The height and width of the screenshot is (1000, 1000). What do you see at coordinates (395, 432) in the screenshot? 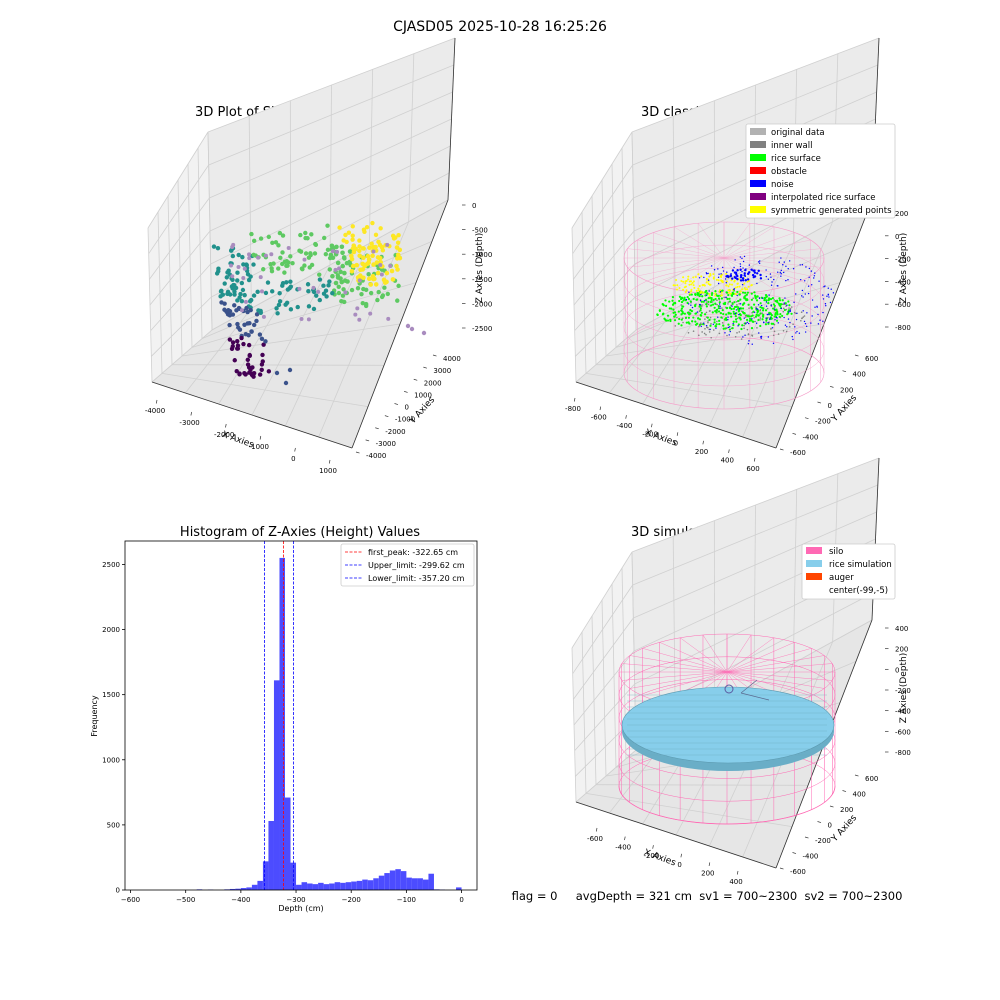
I see `tick-label: -2000` at bounding box center [395, 432].